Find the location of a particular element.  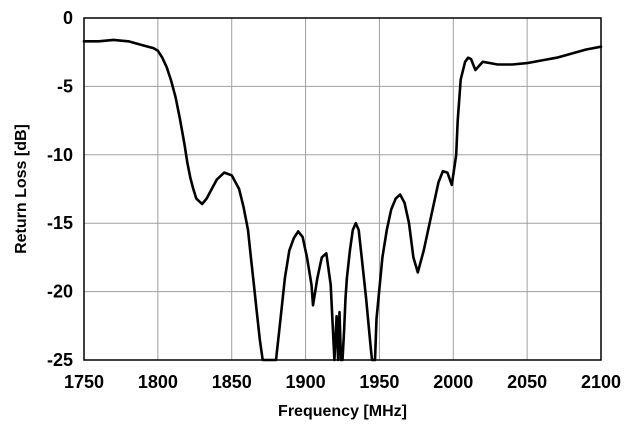

y-tick-label--5: -5 is located at coordinates (65, 86).